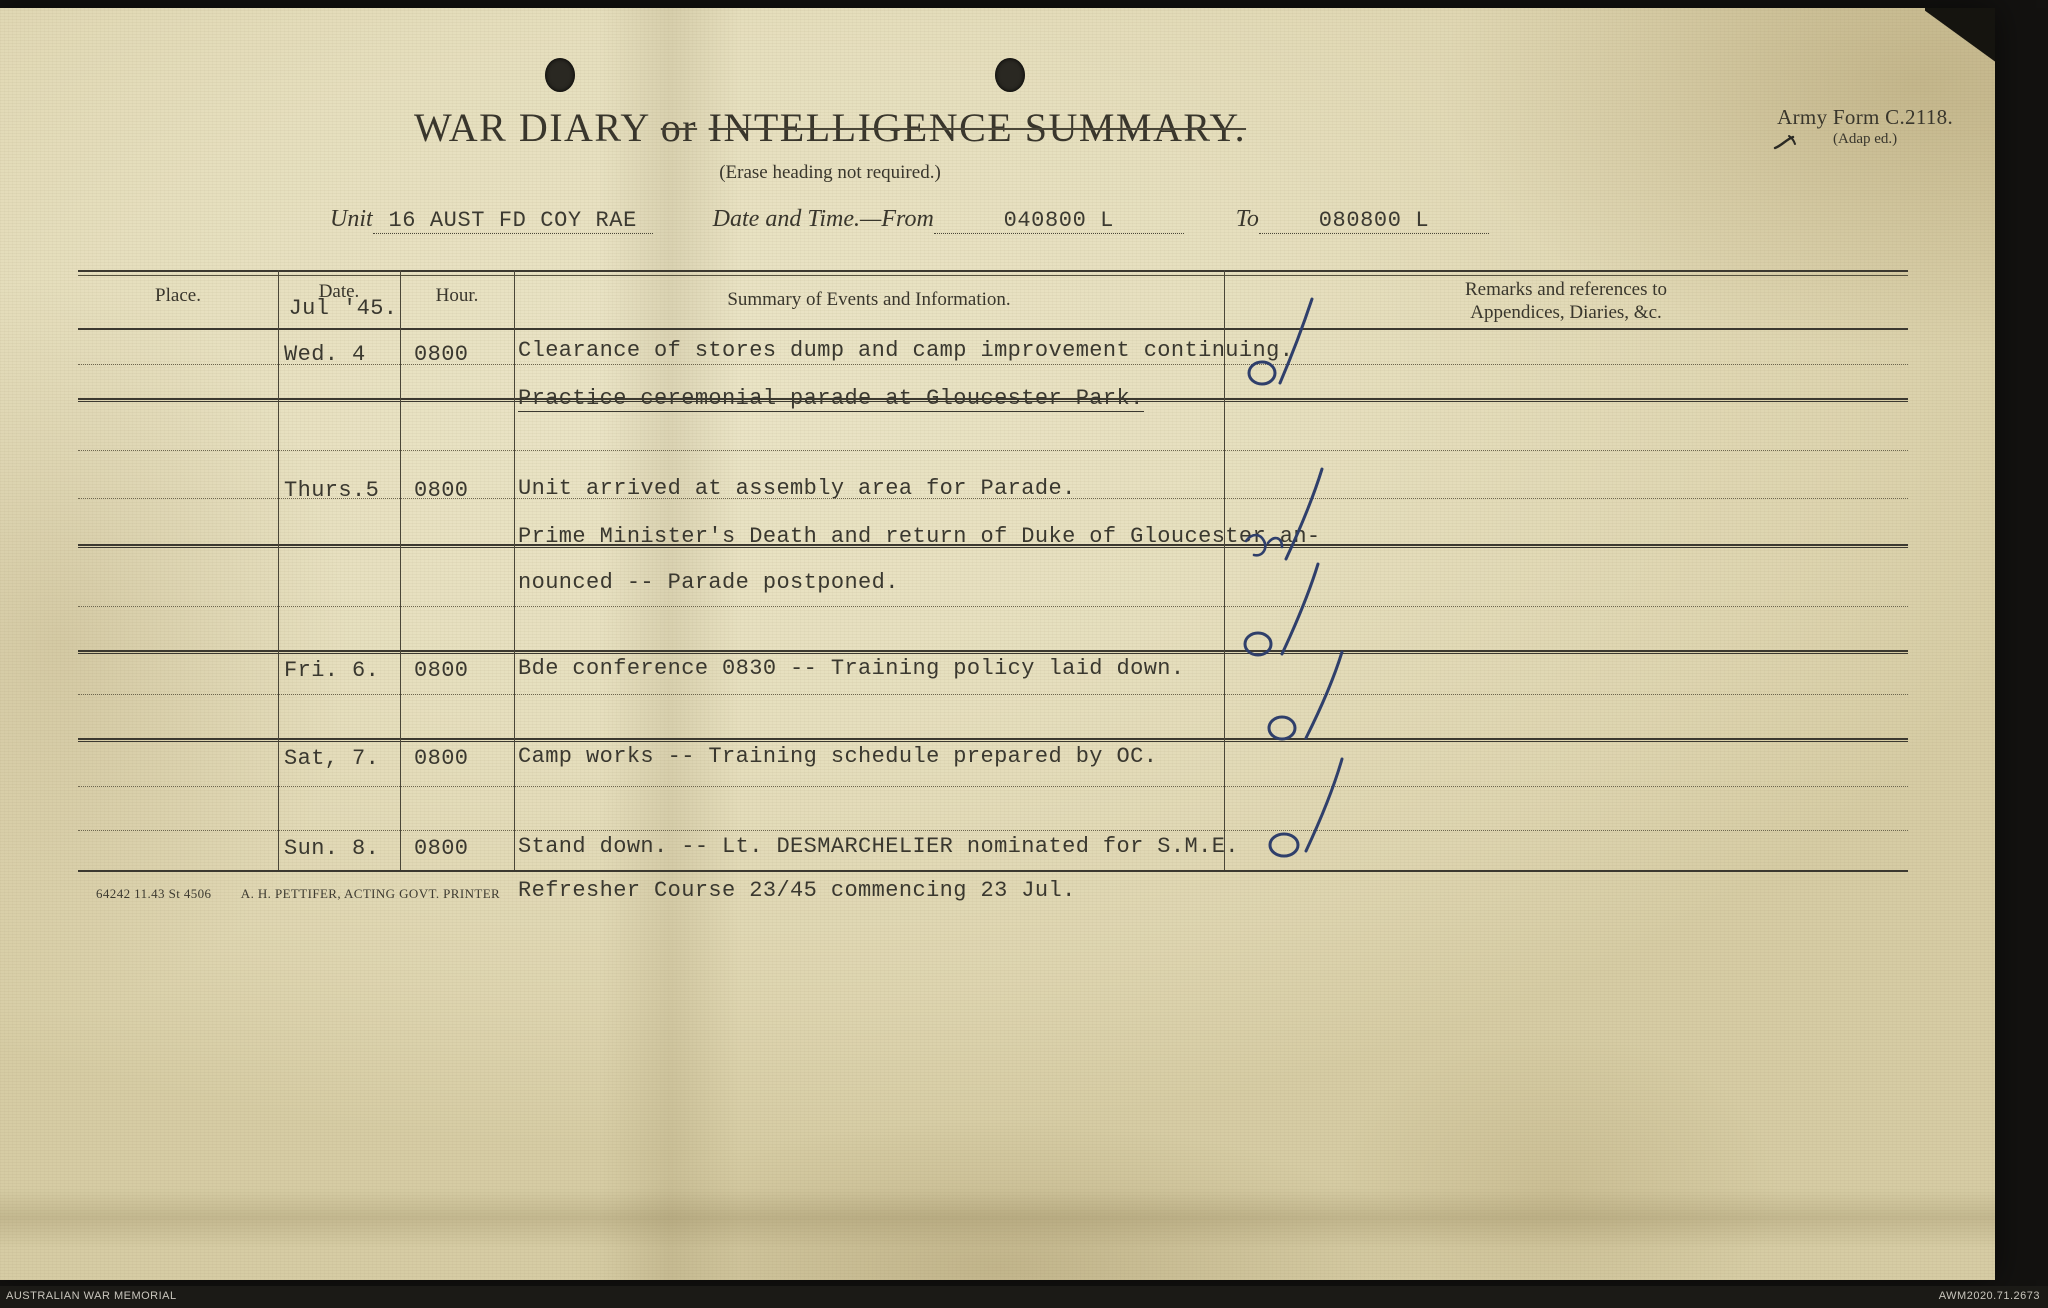 The image size is (2048, 1308). What do you see at coordinates (993, 275) in the screenshot?
I see `table-top-rule-double` at bounding box center [993, 275].